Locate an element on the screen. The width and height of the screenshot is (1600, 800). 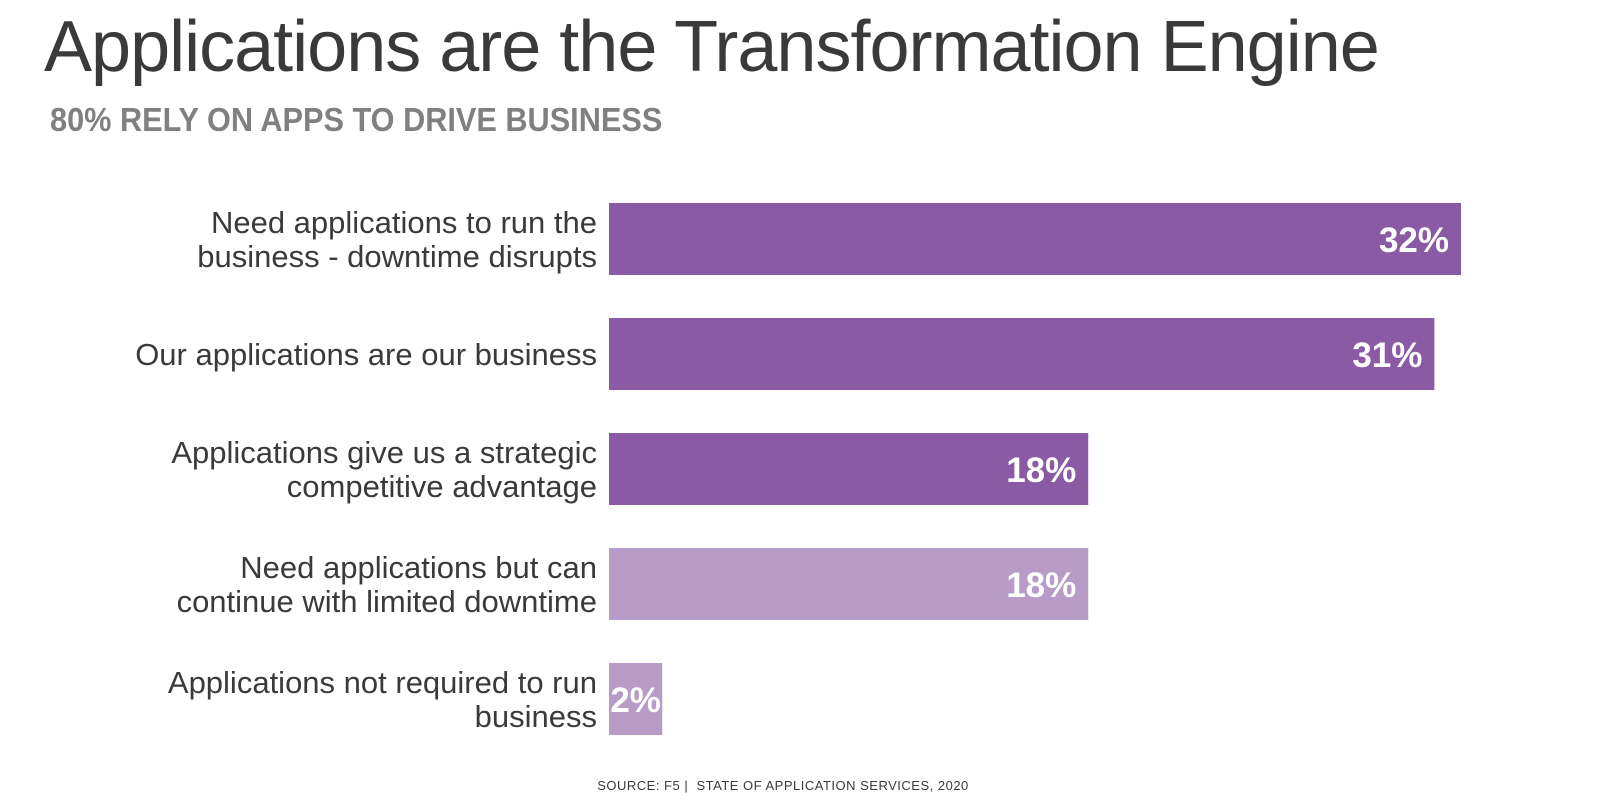
source-text: STATE OF APPLICATION SERVICES, 2020 is located at coordinates (832, 785).